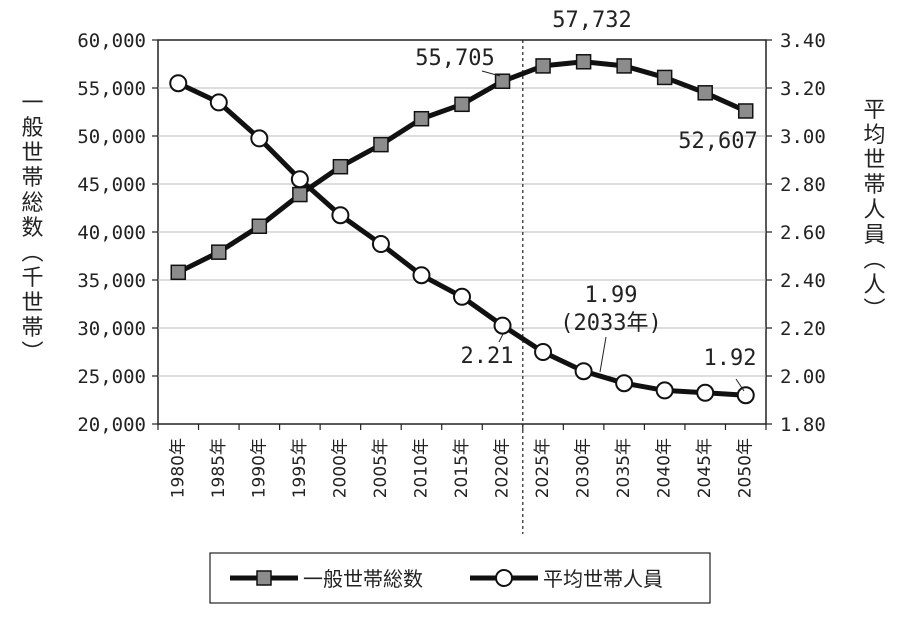 The image size is (900, 627). I want to click on y-left-tick-label: 30,000, so click(111, 329).